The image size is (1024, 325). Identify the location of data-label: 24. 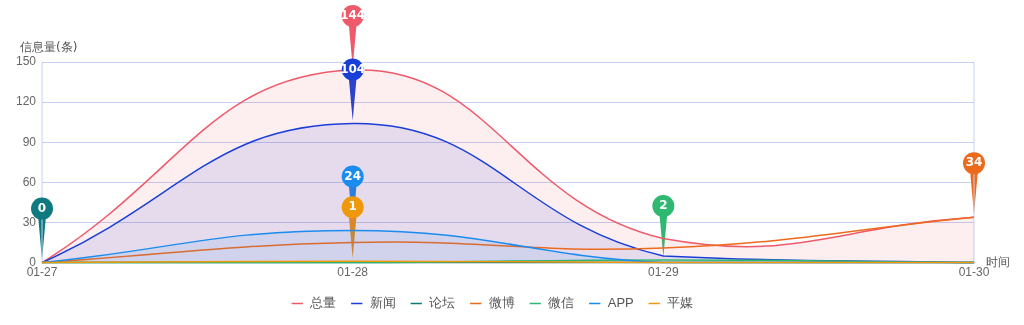
(353, 175).